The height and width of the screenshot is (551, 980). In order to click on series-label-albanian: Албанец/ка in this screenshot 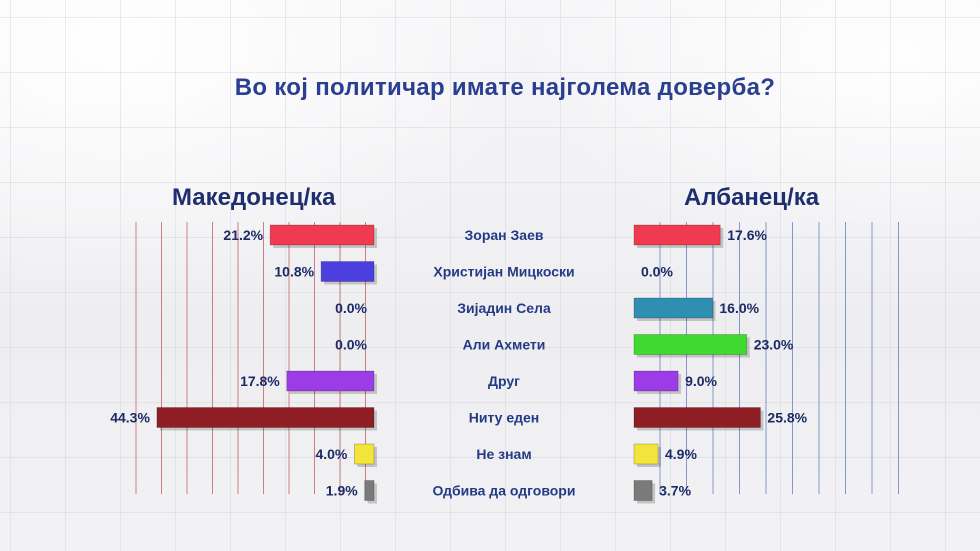, I will do `click(752, 197)`.